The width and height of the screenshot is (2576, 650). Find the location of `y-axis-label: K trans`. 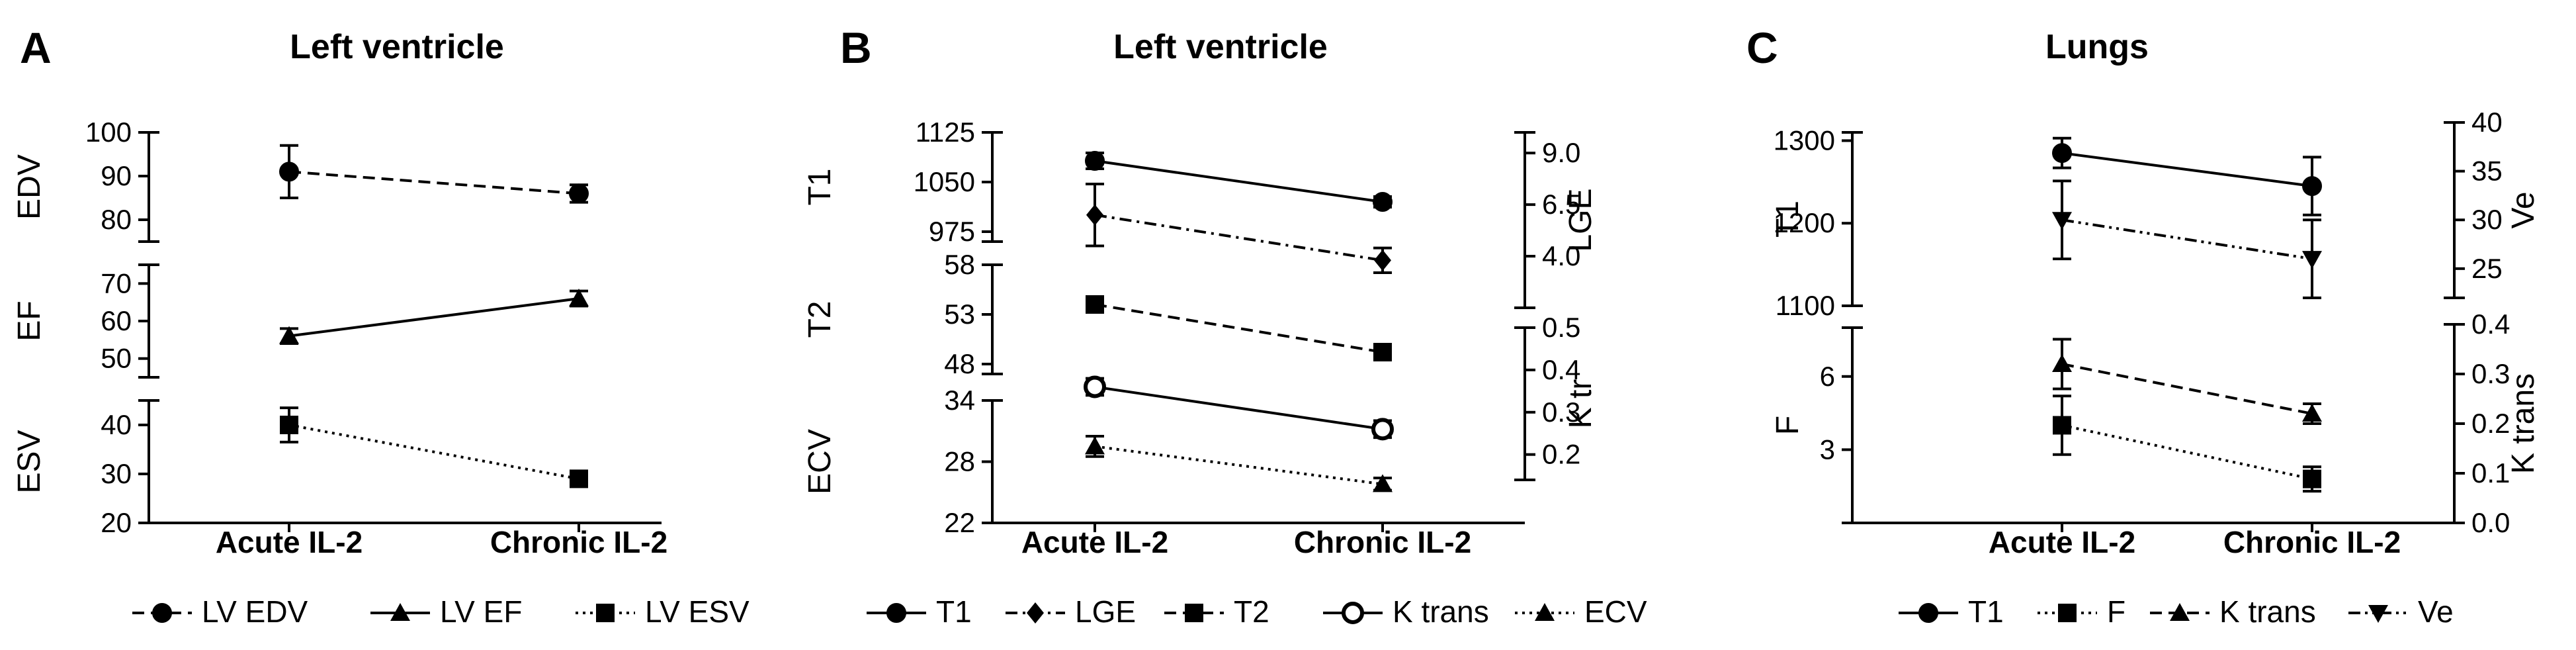

y-axis-label: K trans is located at coordinates (2523, 424).